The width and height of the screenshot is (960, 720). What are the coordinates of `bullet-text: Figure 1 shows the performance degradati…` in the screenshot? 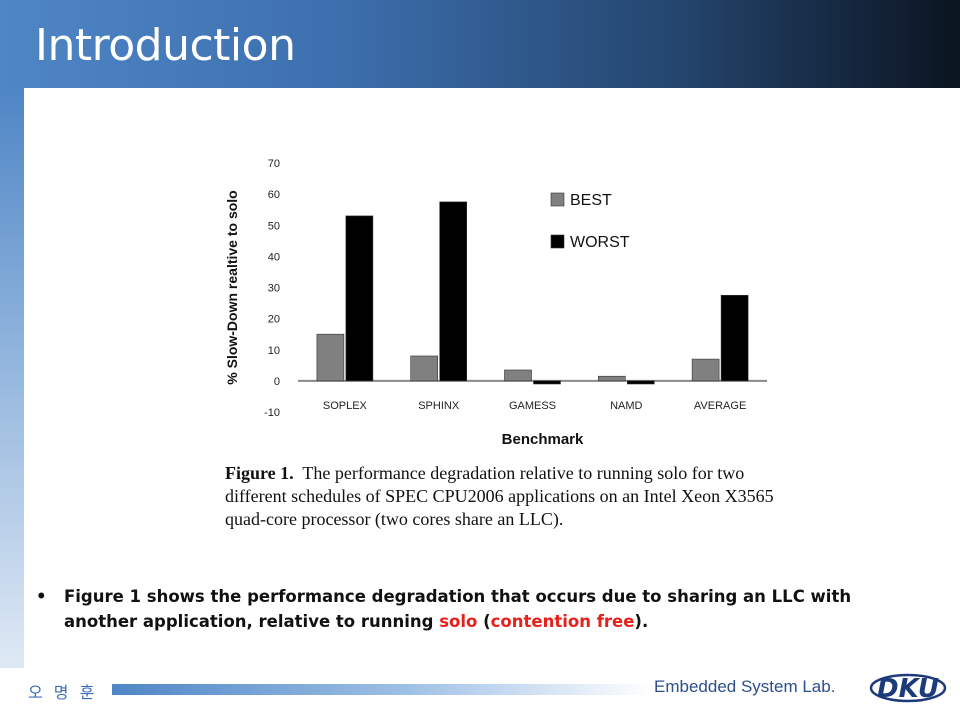 It's located at (458, 609).